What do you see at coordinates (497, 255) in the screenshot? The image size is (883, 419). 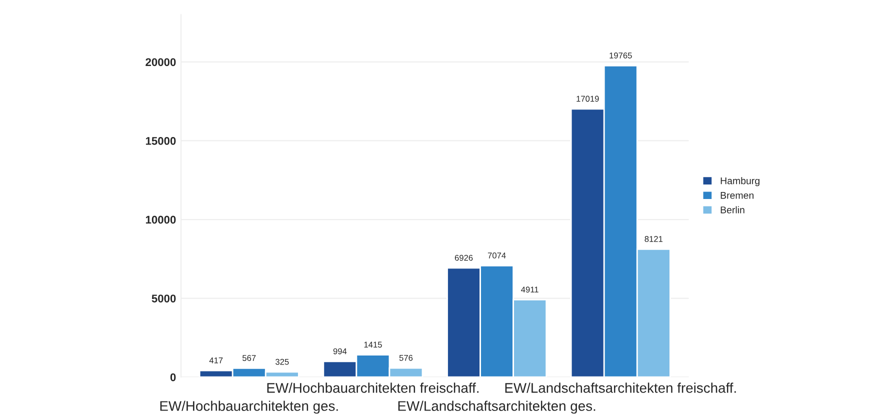 I see `data-label: 7074` at bounding box center [497, 255].